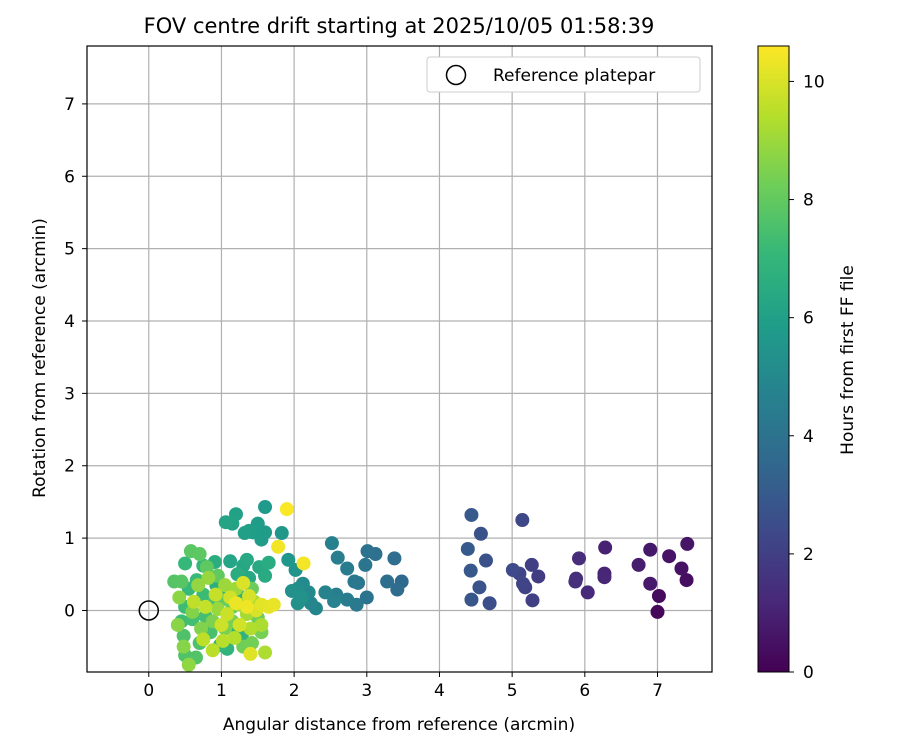 This screenshot has width=900, height=750. Describe the element at coordinates (808, 673) in the screenshot. I see `colorbar-tick-label: 0` at that location.